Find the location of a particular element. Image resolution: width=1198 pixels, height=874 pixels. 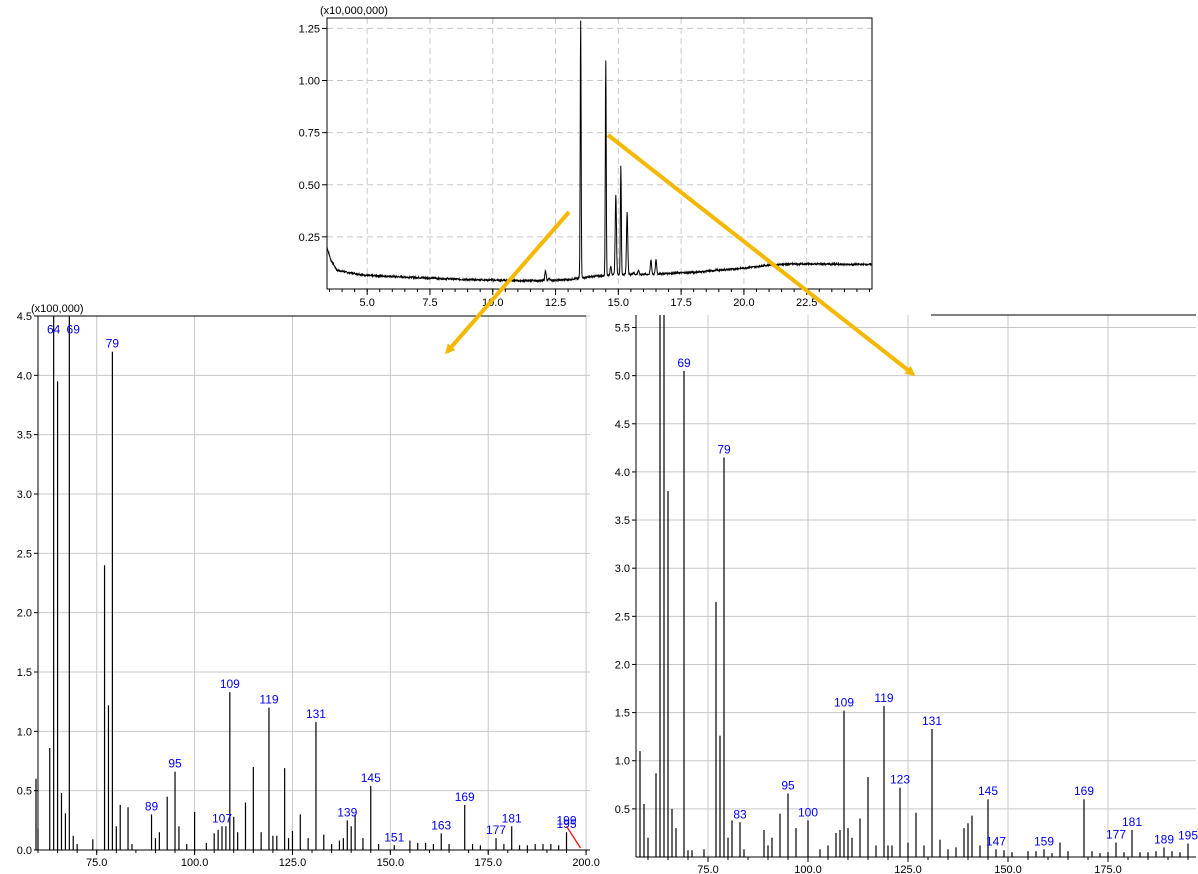

peak-label: 147 is located at coordinates (996, 841).